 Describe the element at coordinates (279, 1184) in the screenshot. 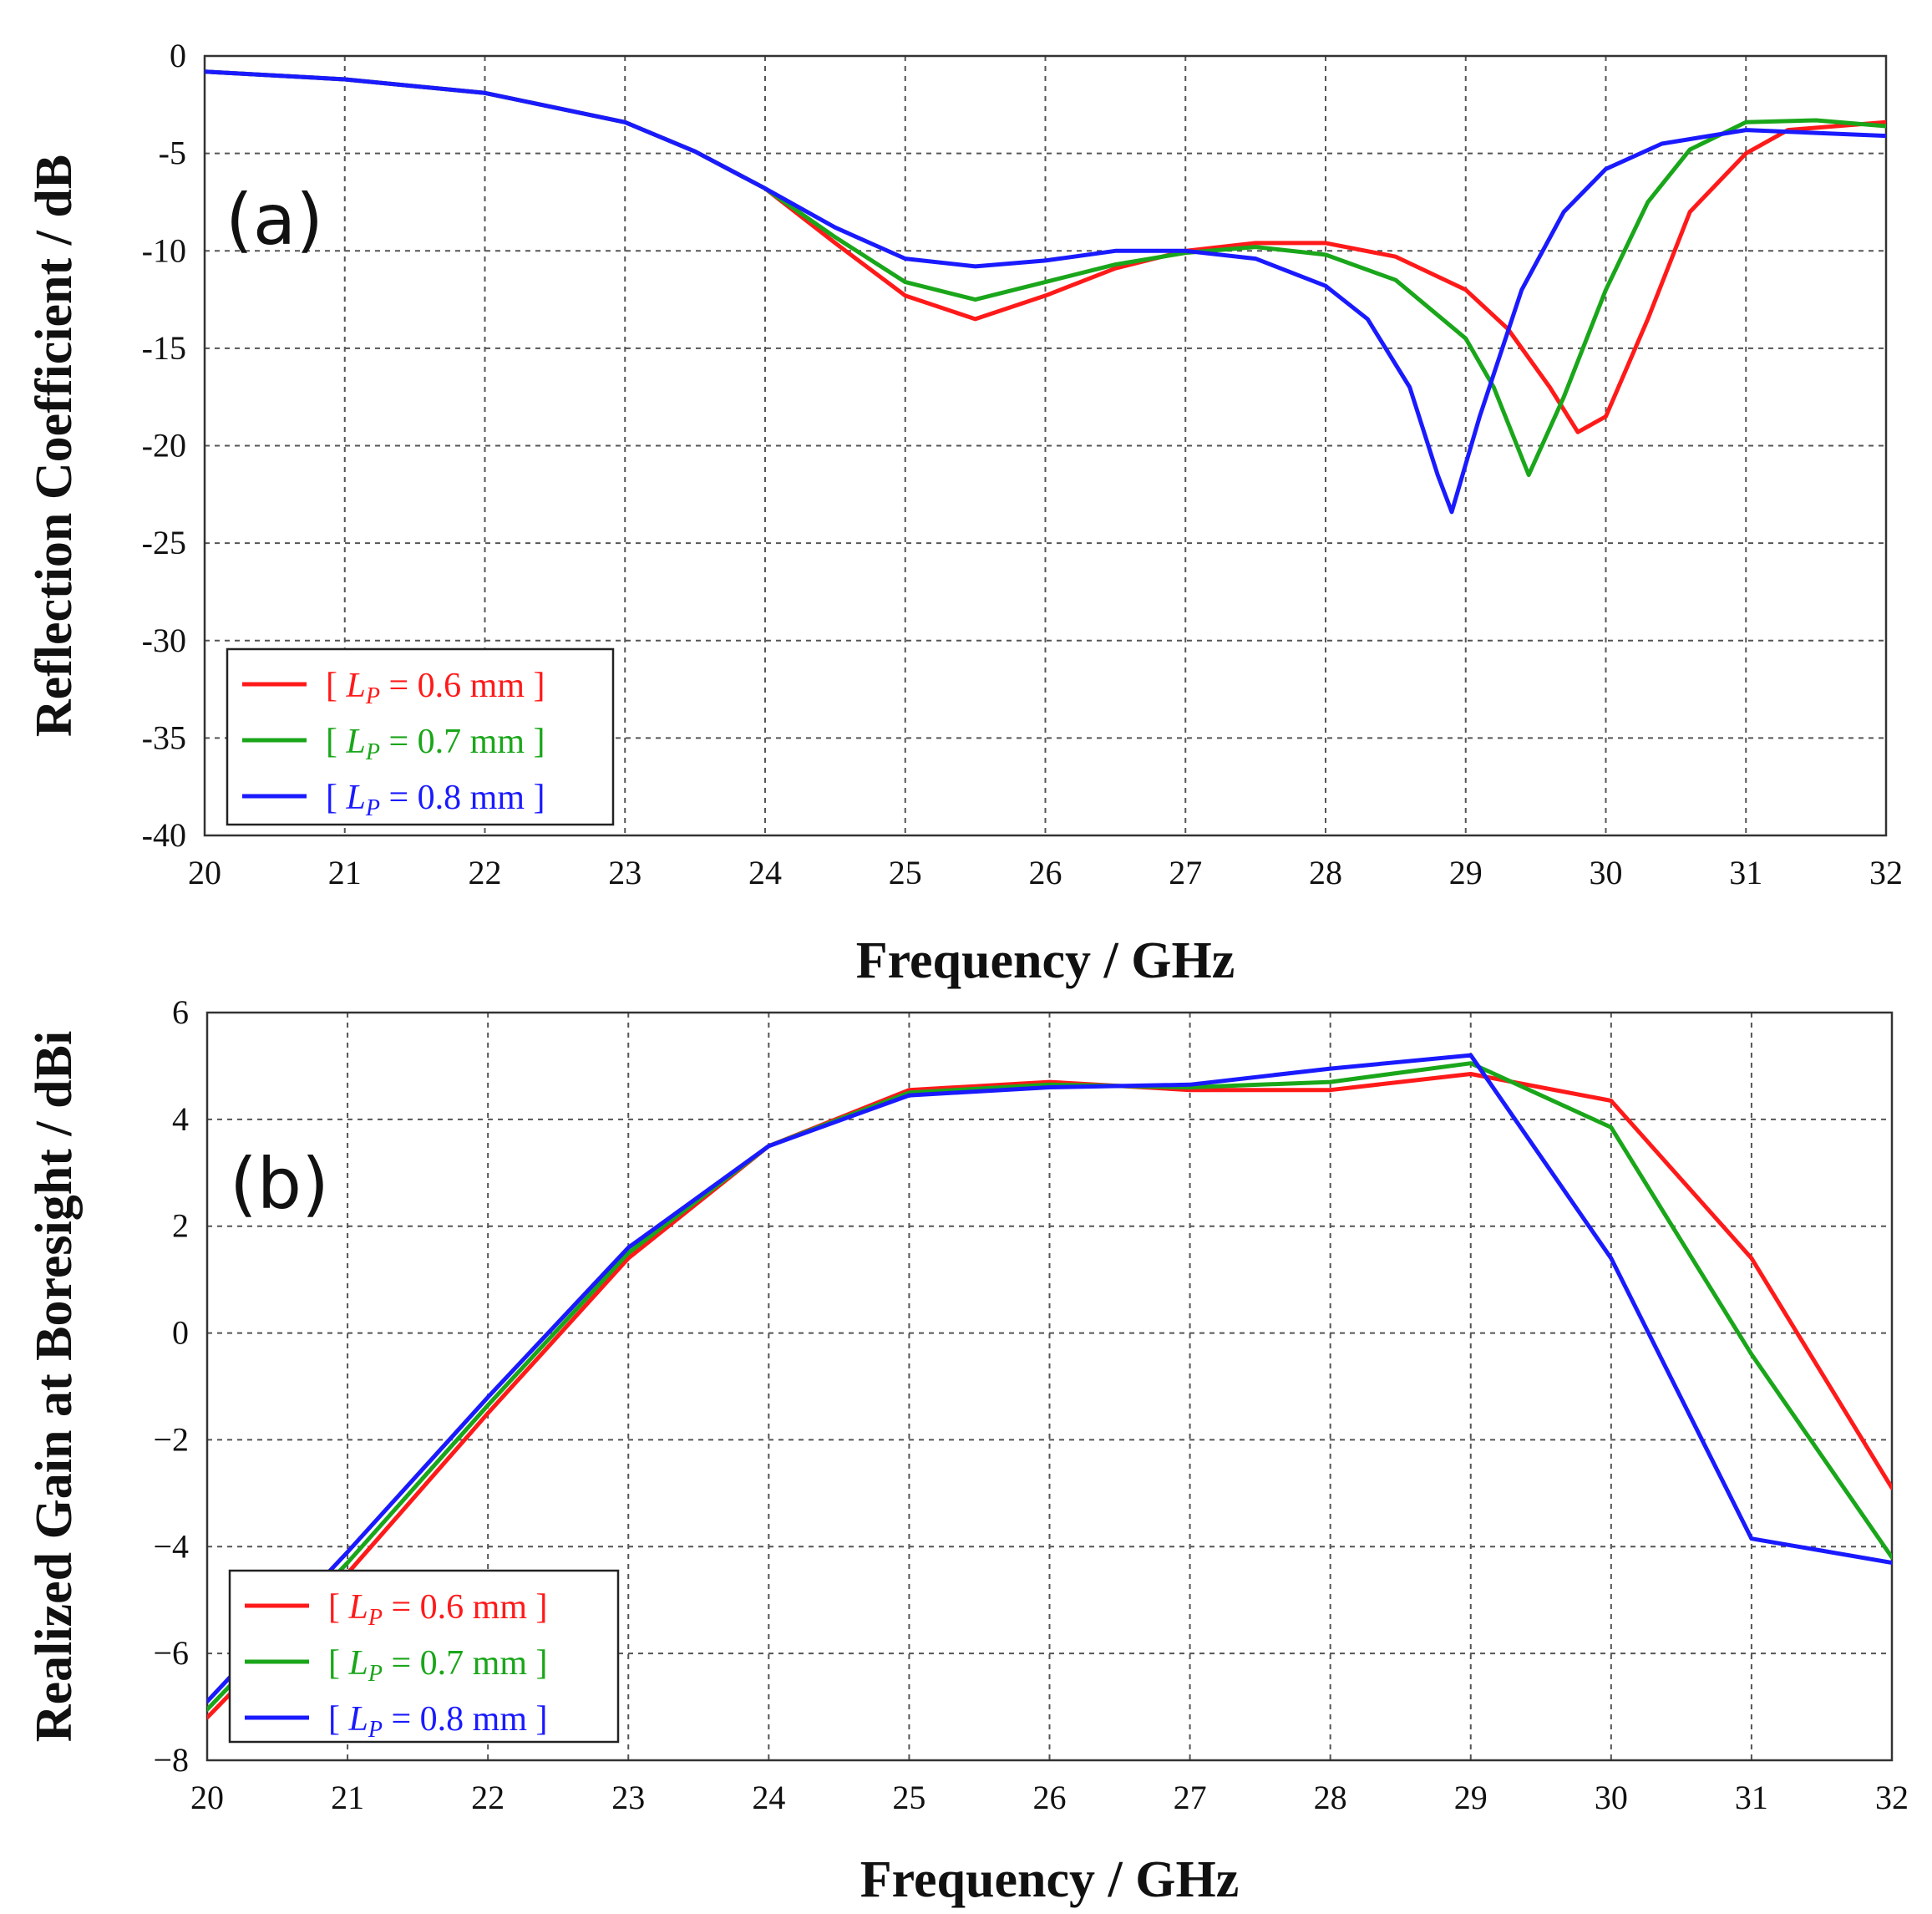

I see `panel-label: (b)` at that location.